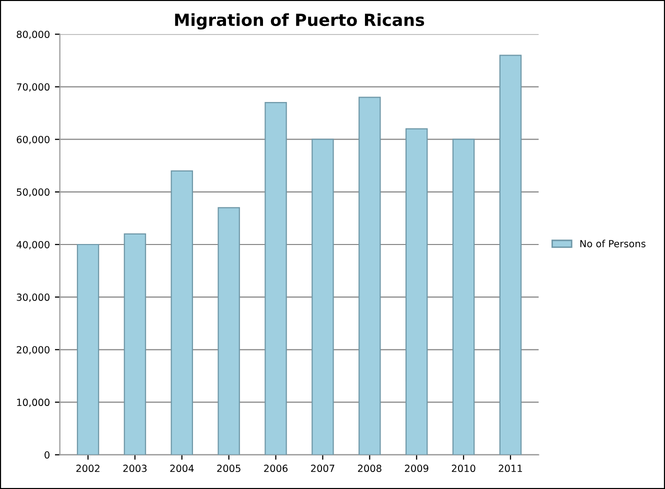 The width and height of the screenshot is (665, 489). What do you see at coordinates (613, 244) in the screenshot?
I see `legend-label: No of Persons` at bounding box center [613, 244].